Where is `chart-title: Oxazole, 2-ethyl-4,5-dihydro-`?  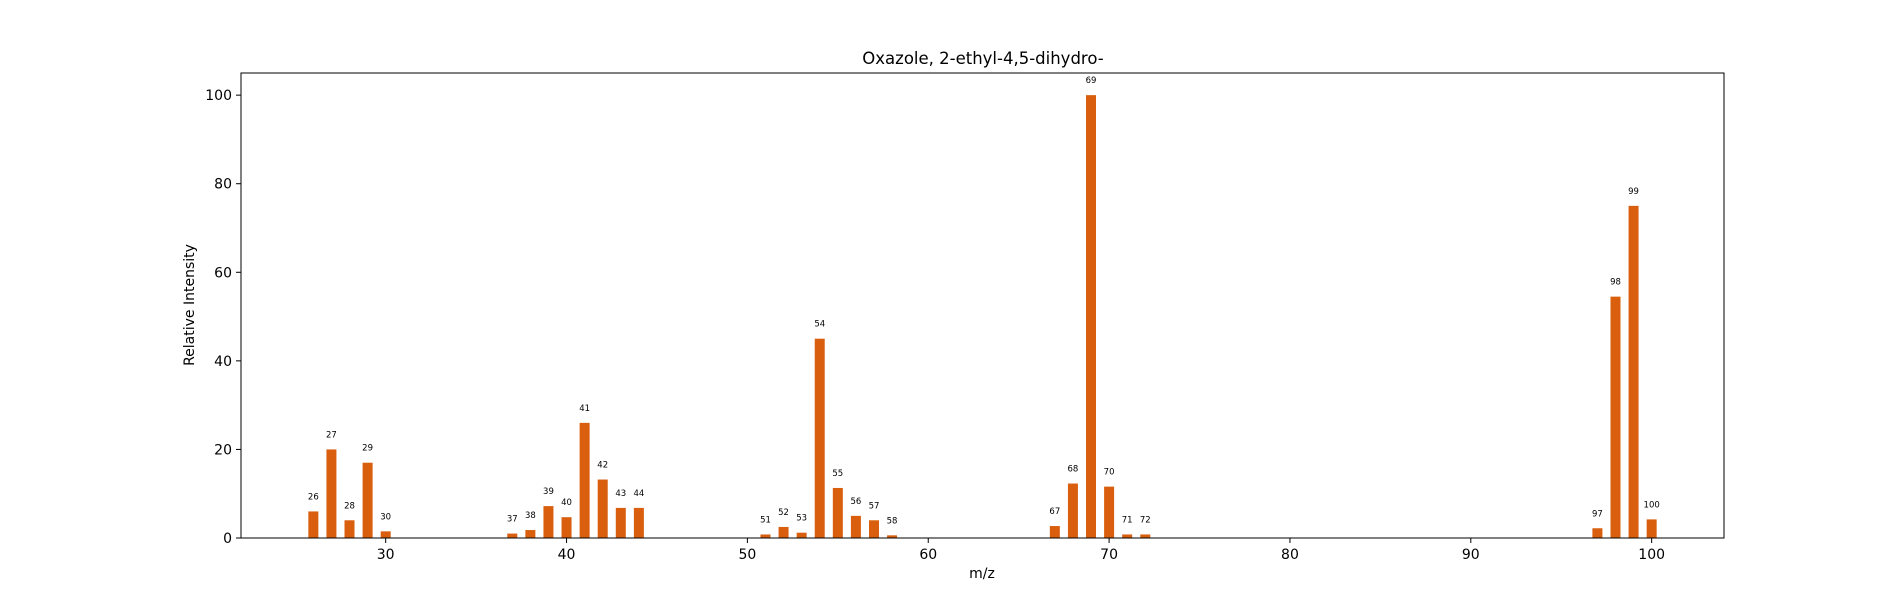
chart-title: Oxazole, 2-ethyl-4,5-dihydro- is located at coordinates (982, 58).